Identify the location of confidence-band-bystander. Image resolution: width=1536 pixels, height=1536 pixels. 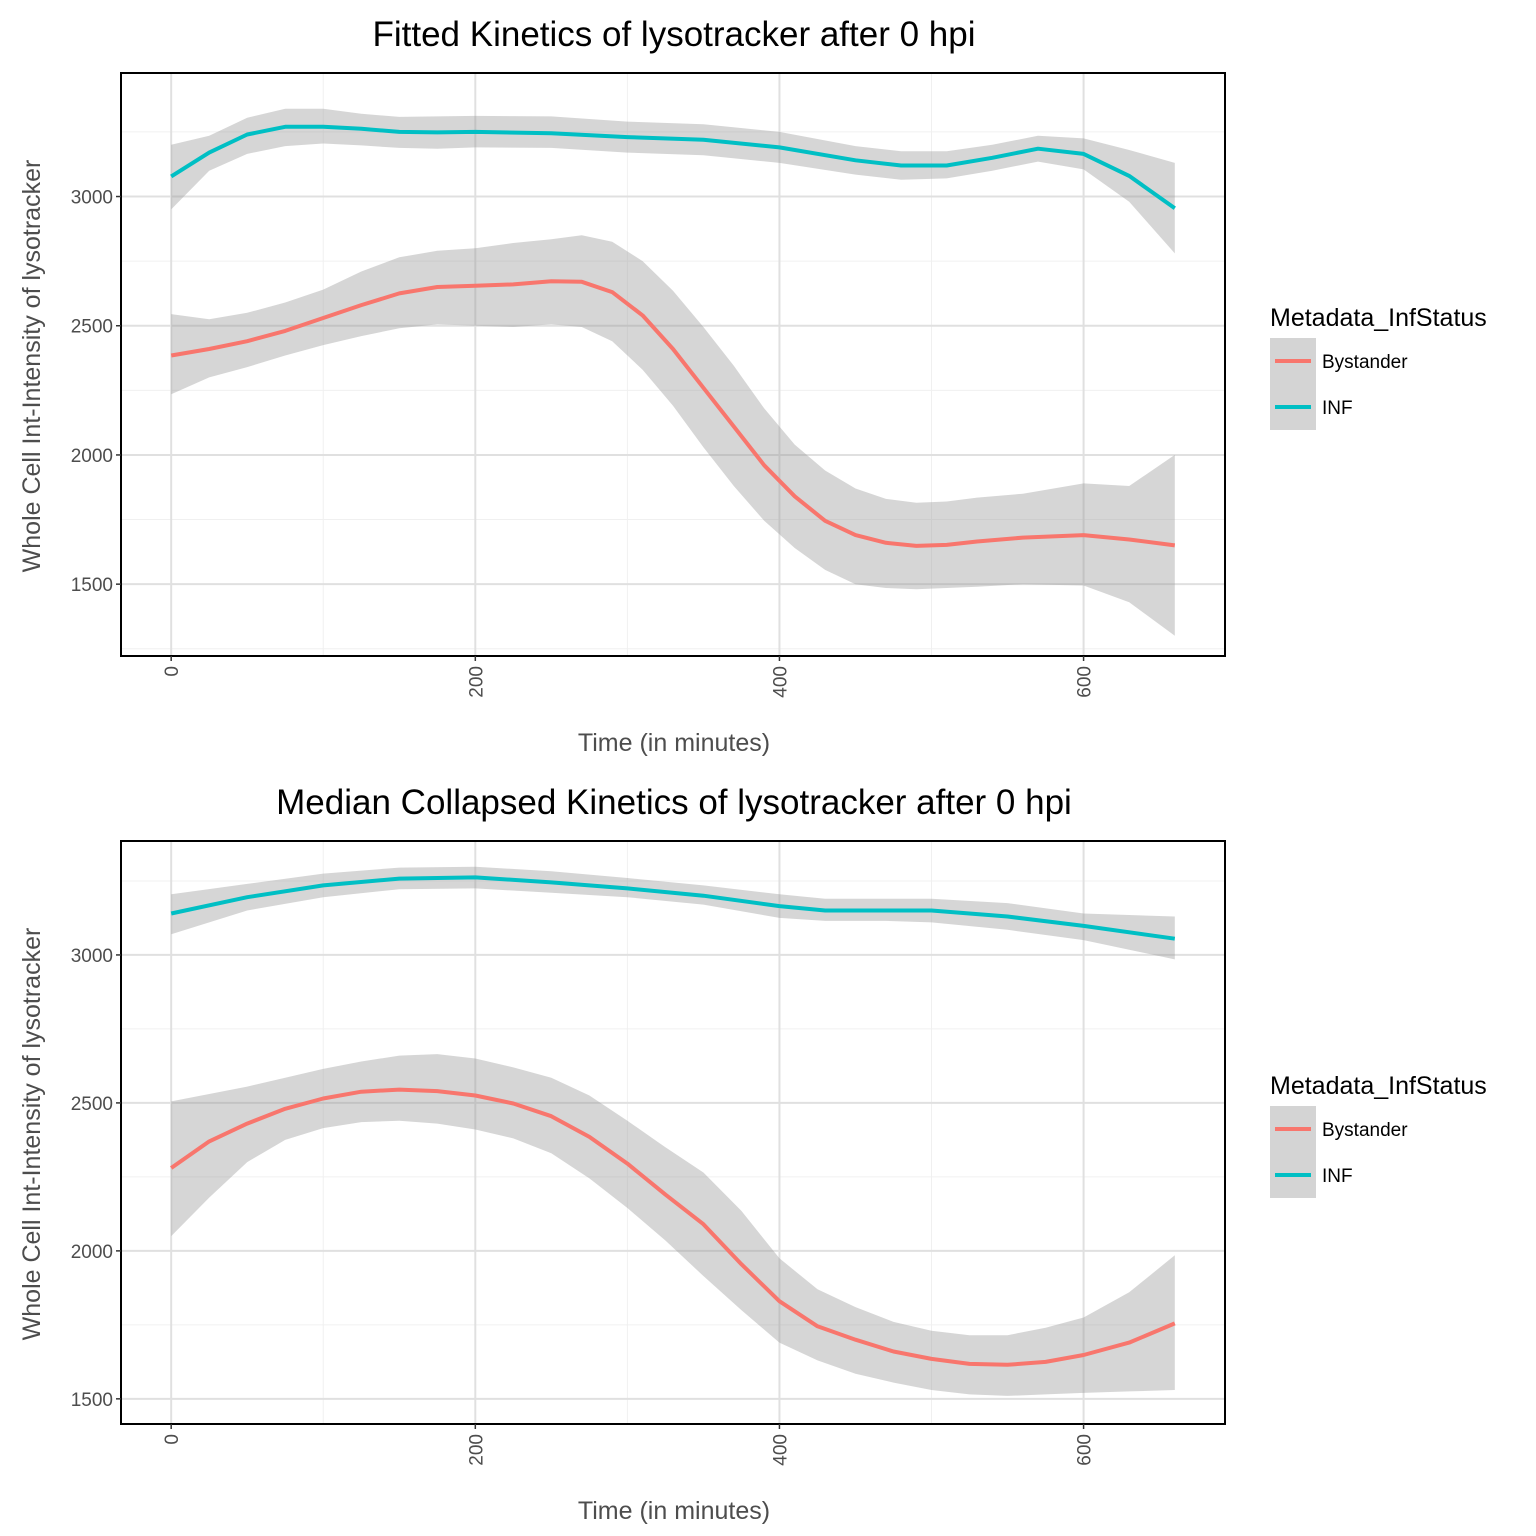
(673, 1225).